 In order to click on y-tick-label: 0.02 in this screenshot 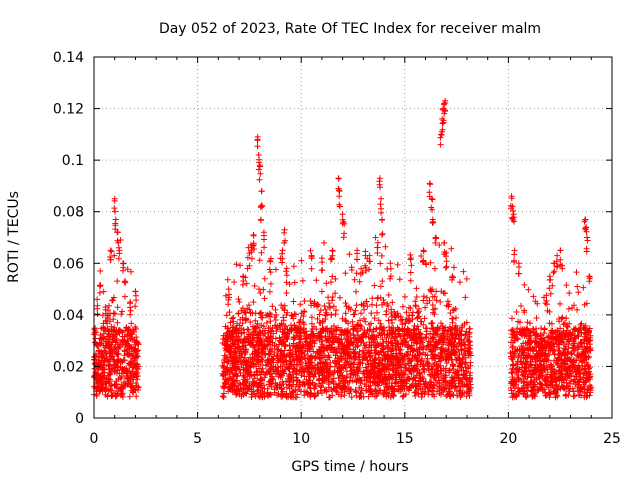, I will do `click(68, 367)`.